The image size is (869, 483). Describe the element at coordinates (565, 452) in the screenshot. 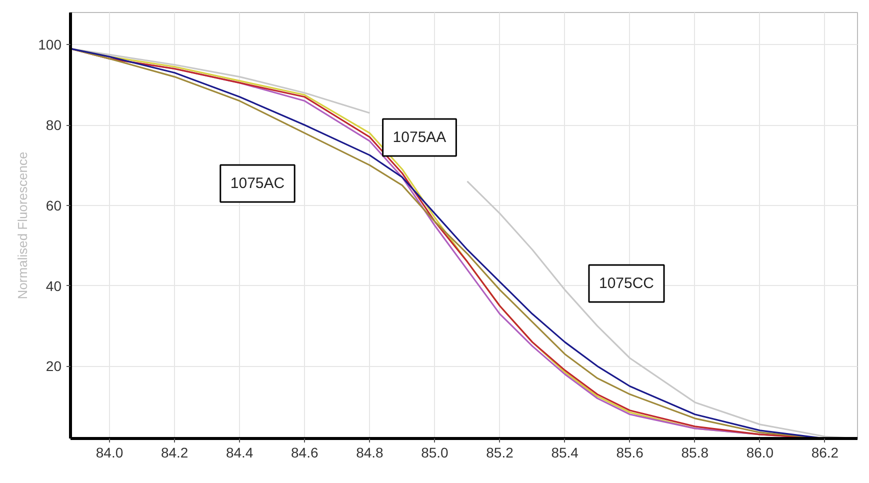

I see `x-tick-label: 85.4` at that location.